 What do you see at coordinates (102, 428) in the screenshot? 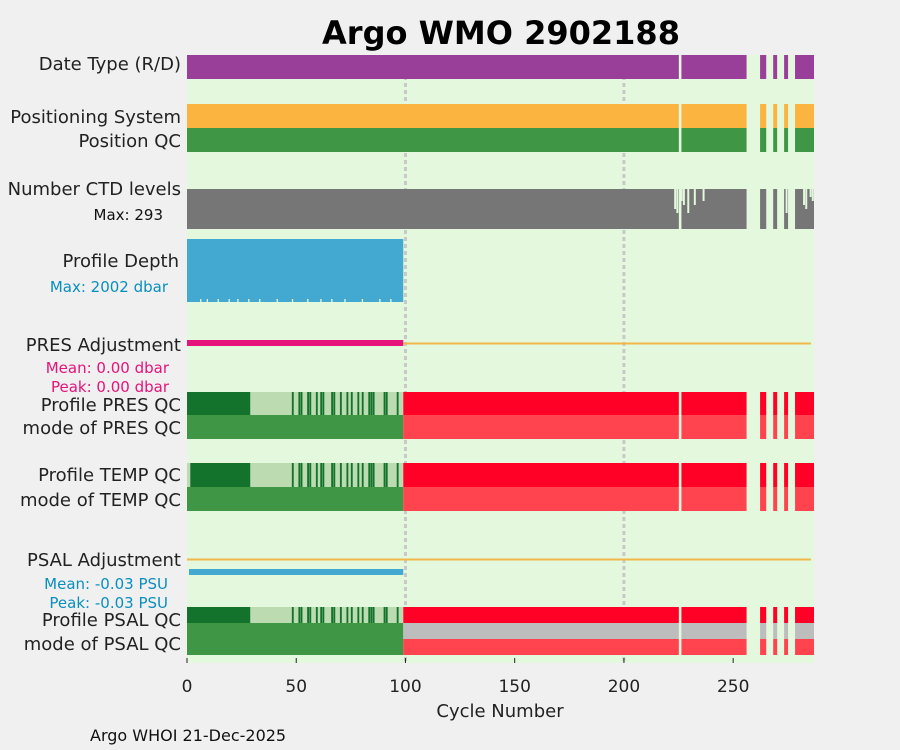
I see `row-label-pres-mode: mode of PRES QC` at bounding box center [102, 428].